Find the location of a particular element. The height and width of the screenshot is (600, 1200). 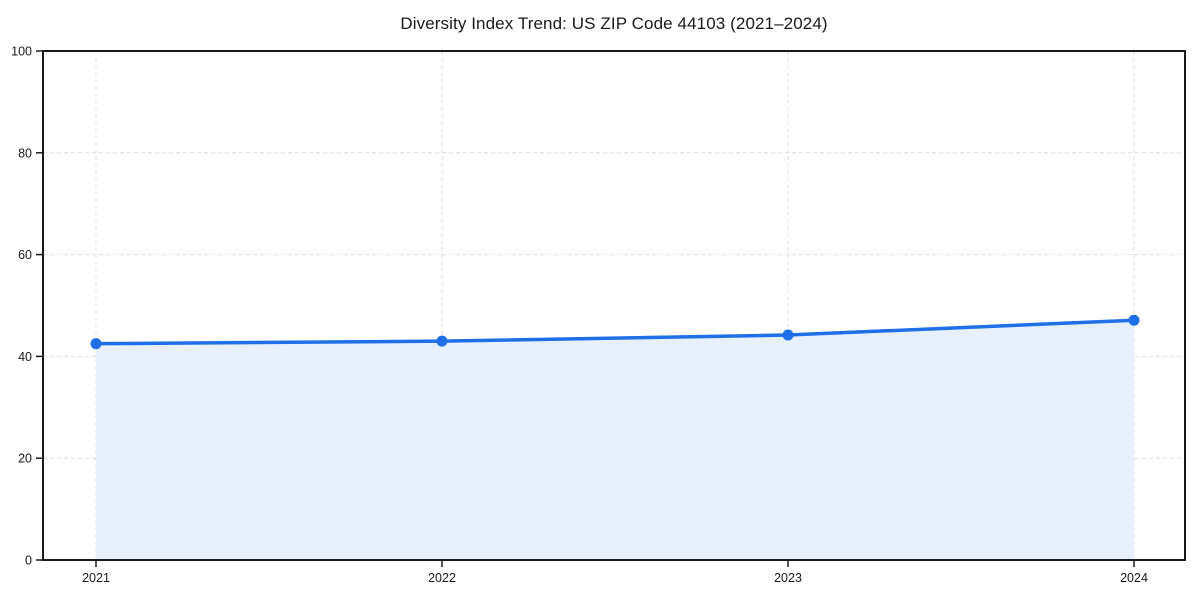

x-tick-label: 2023 is located at coordinates (788, 578).